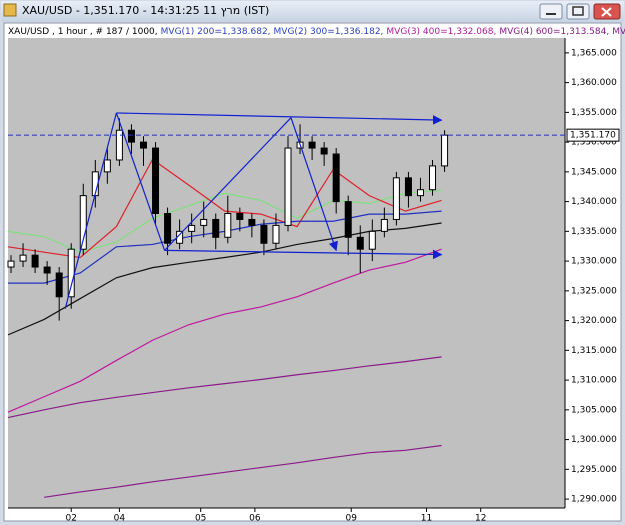 Image resolution: width=625 pixels, height=525 pixels. What do you see at coordinates (441, 32) in the screenshot?
I see `header-segment: MVG(3) 400=1,332.068,` at bounding box center [441, 32].